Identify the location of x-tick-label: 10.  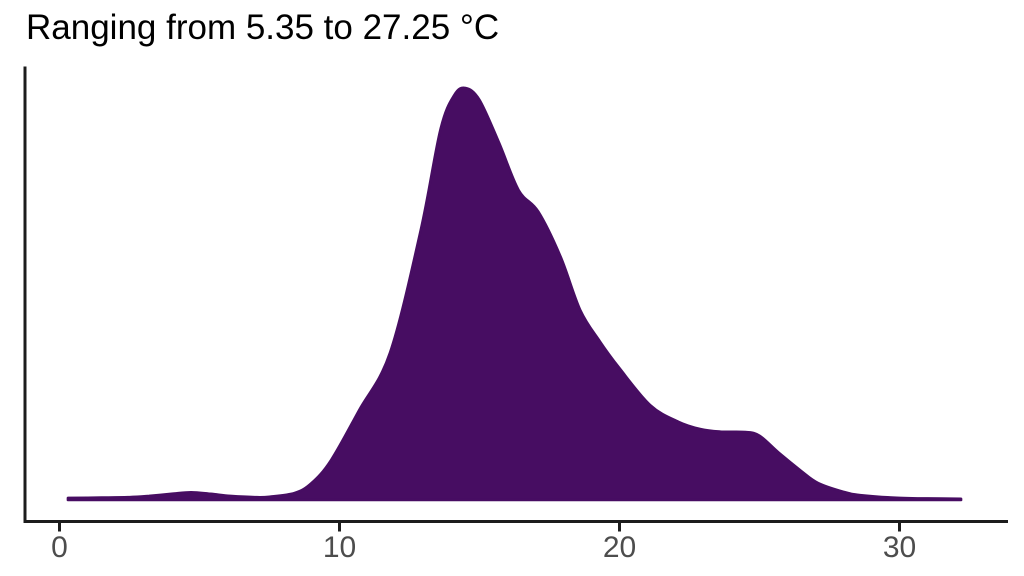
(339, 547).